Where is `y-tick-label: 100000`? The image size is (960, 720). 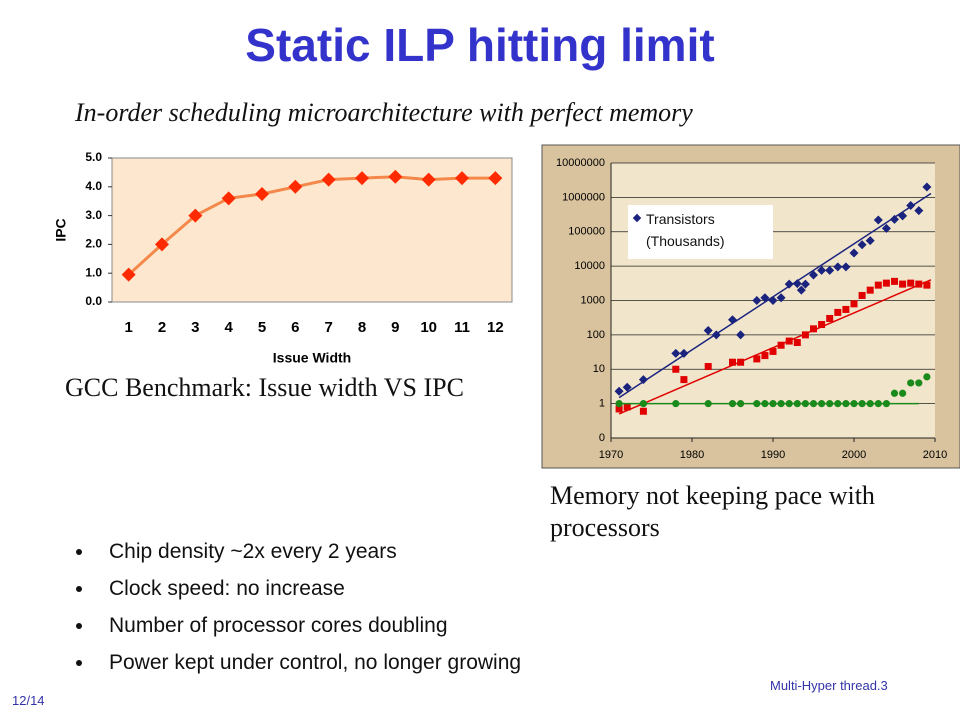 y-tick-label: 100000 is located at coordinates (586, 232).